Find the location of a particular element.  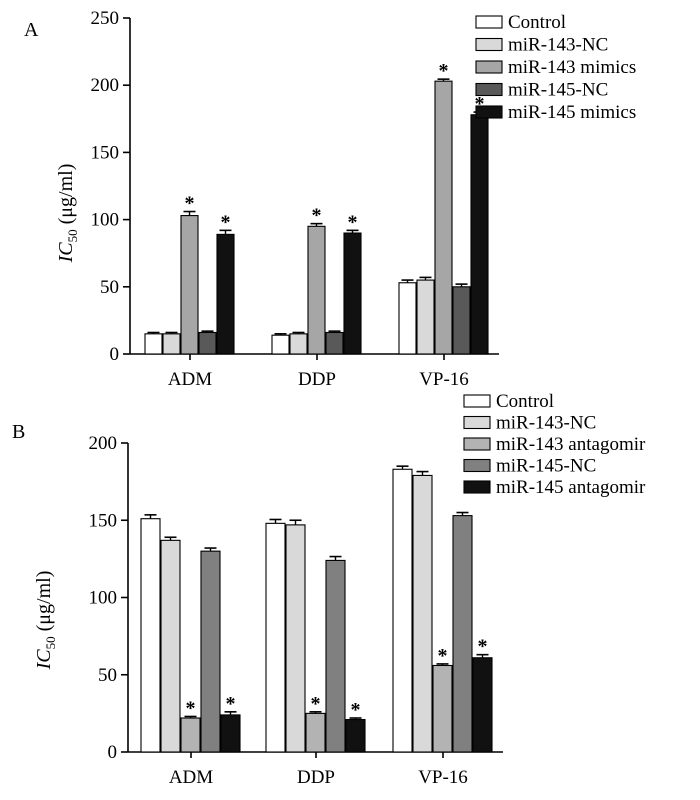

legend-entry: miR-145 mimics is located at coordinates (572, 112).